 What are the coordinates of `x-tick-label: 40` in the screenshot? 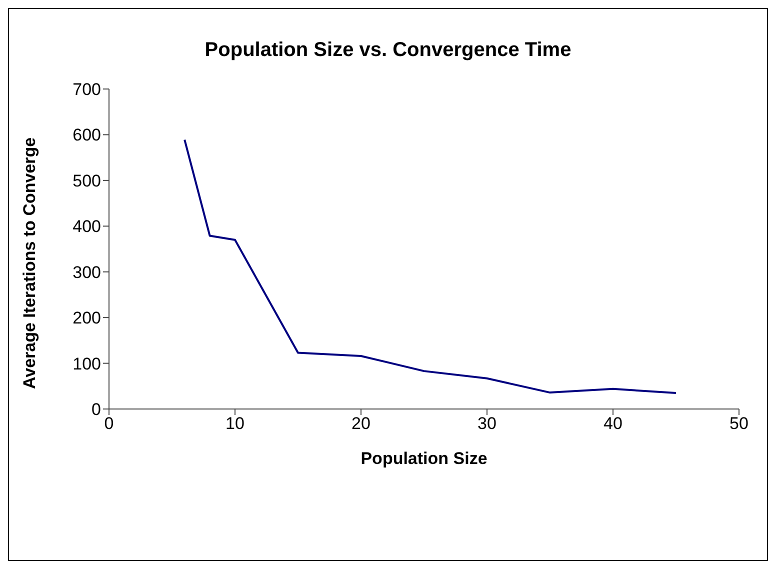 It's located at (613, 424).